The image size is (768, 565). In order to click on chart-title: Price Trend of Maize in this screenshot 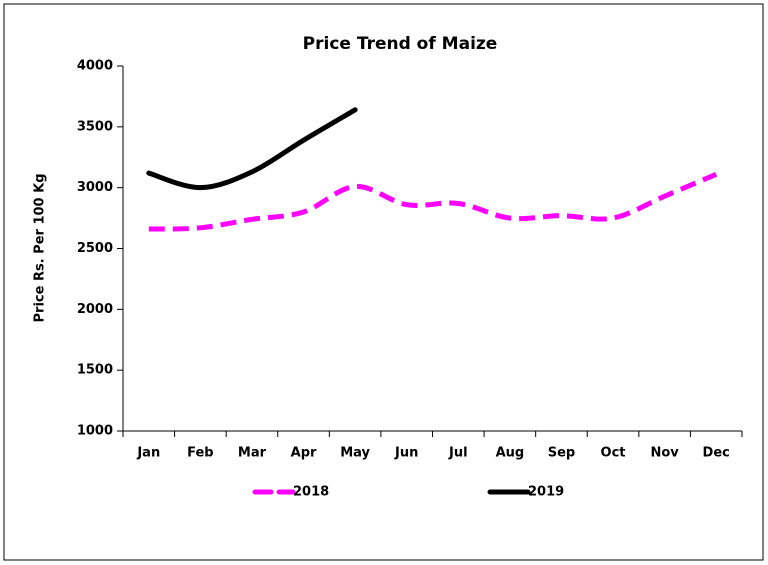, I will do `click(400, 44)`.